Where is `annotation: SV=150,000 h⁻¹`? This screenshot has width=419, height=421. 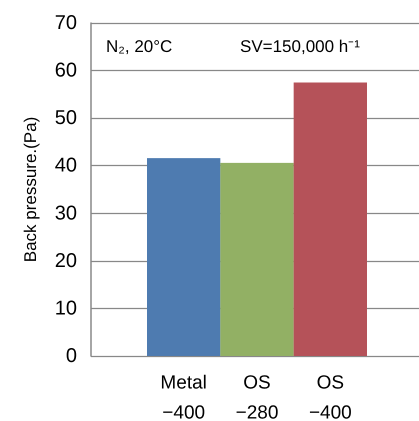
annotation: SV=150,000 h⁻¹ is located at coordinates (300, 46).